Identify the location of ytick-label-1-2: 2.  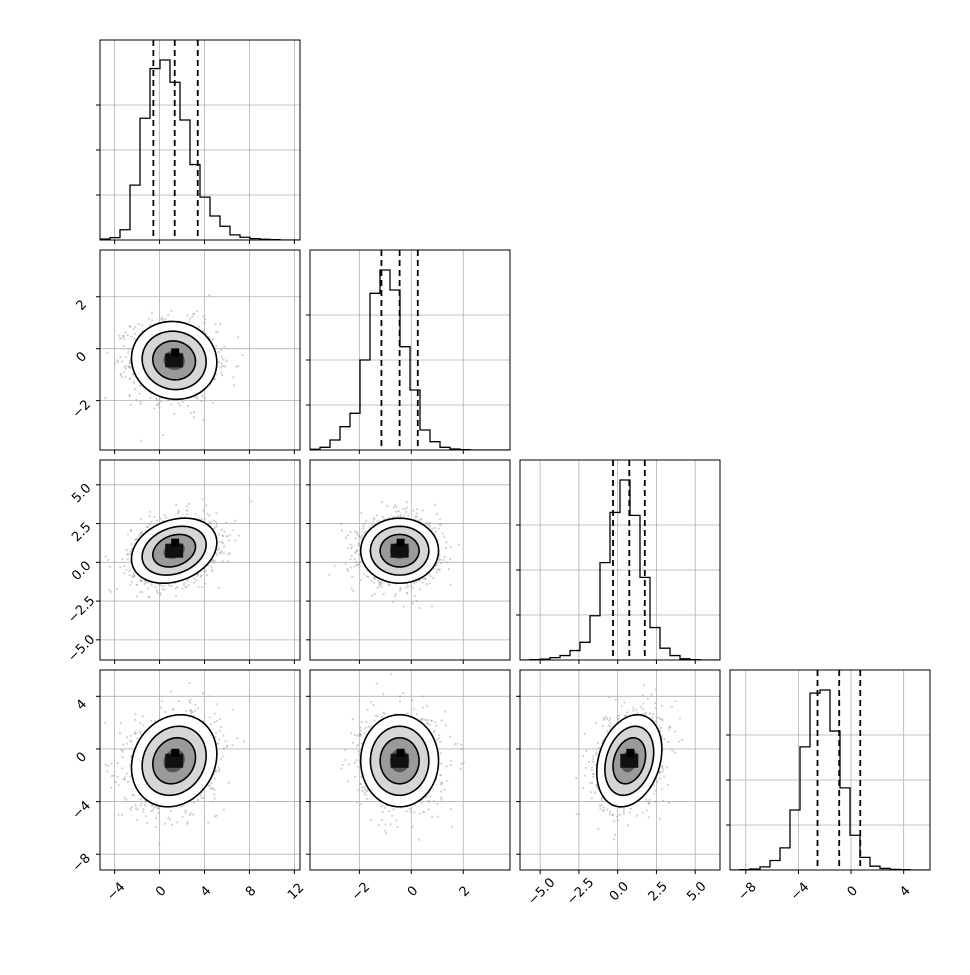
(82, 305).